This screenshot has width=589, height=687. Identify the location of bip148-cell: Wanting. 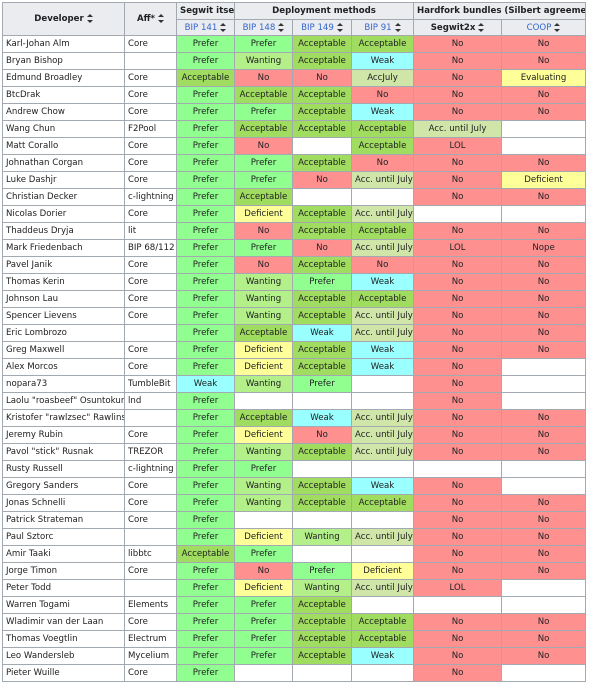
(263, 503).